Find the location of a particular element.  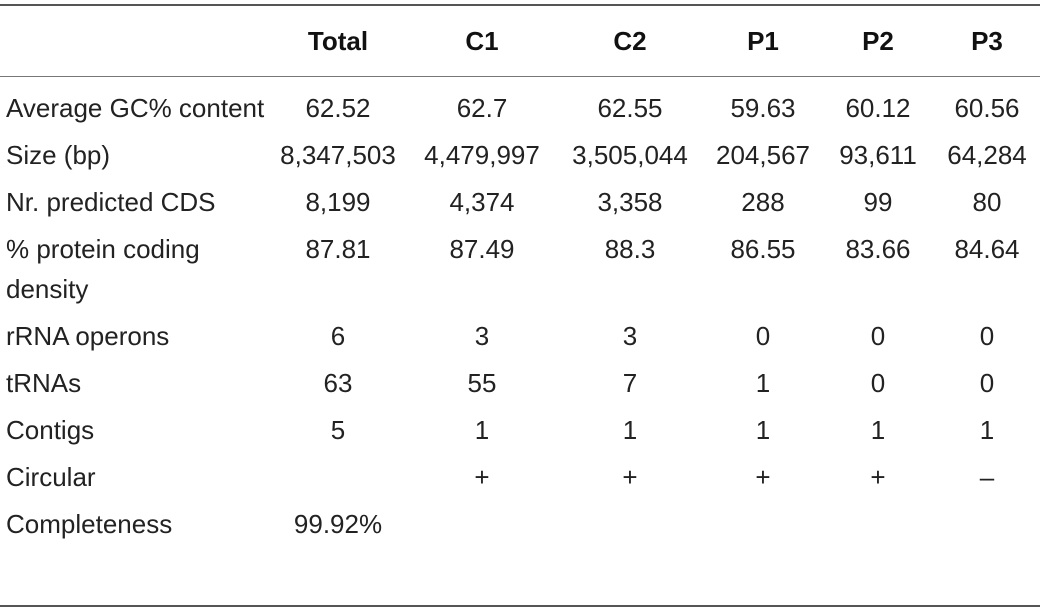

table-cell: 62.7 is located at coordinates (482, 108).